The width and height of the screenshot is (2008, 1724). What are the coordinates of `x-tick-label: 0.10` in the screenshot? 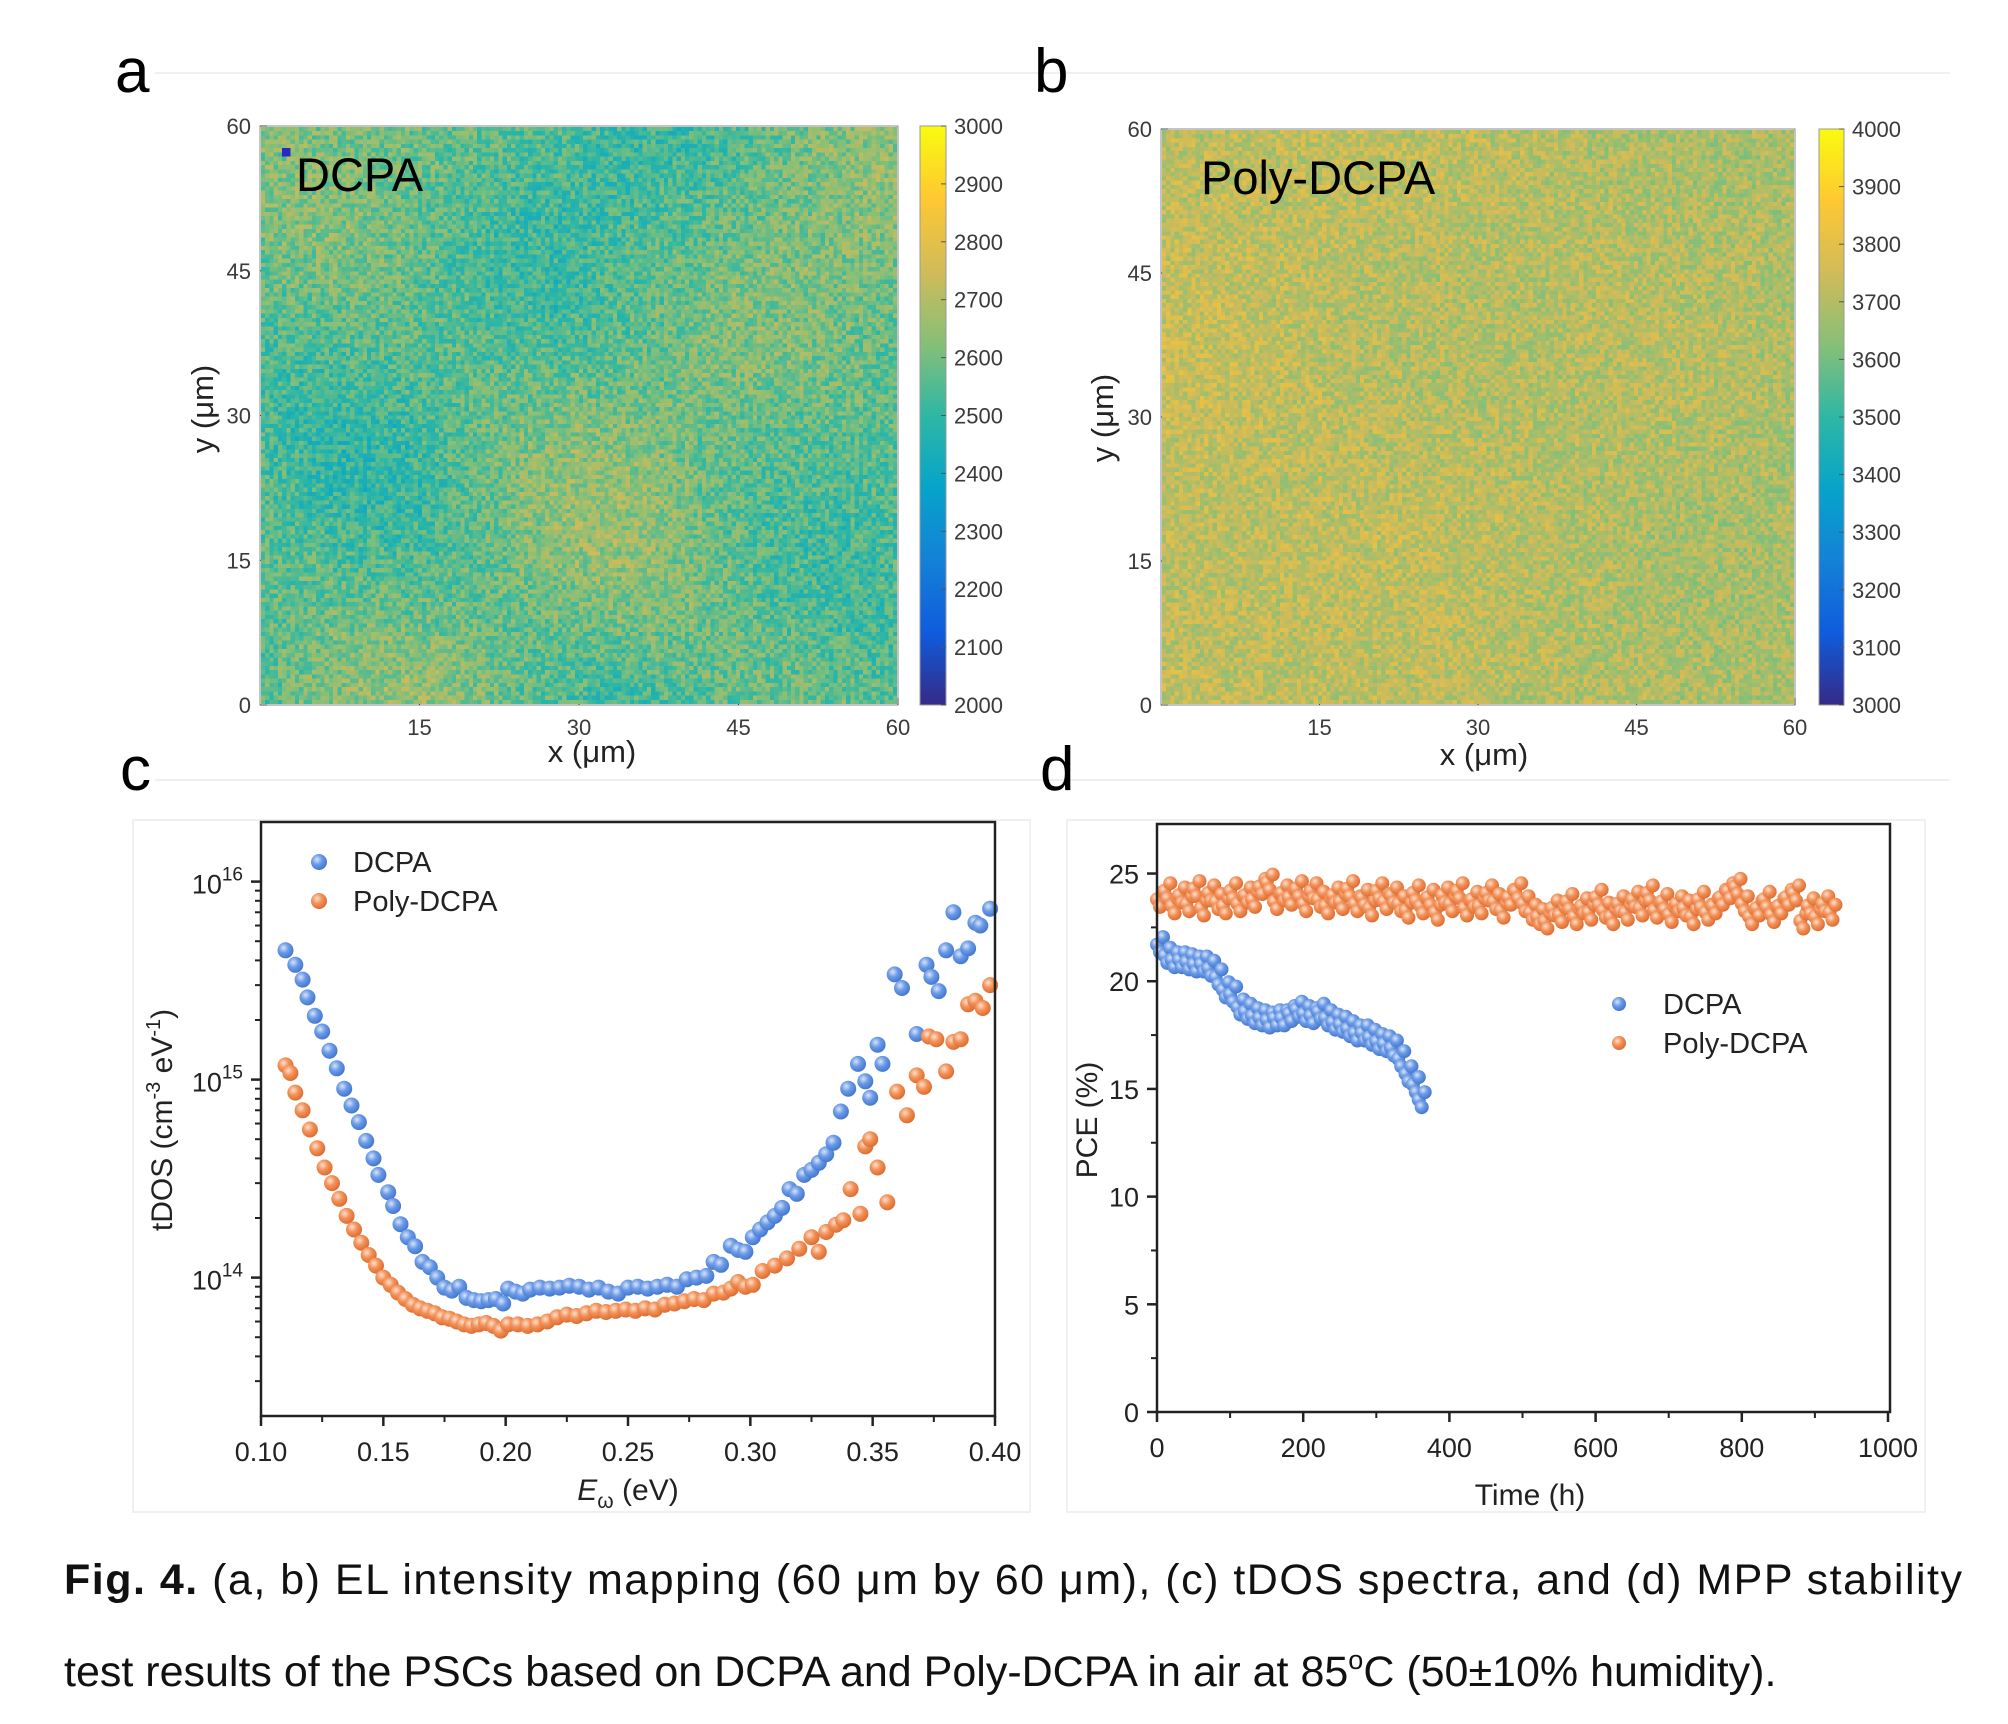 It's located at (261, 1452).